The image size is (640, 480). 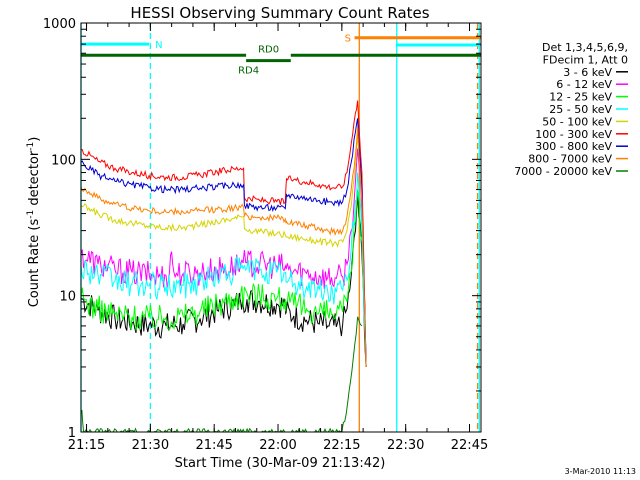 What do you see at coordinates (222, 374) in the screenshot?
I see `data-series-line` at bounding box center [222, 374].